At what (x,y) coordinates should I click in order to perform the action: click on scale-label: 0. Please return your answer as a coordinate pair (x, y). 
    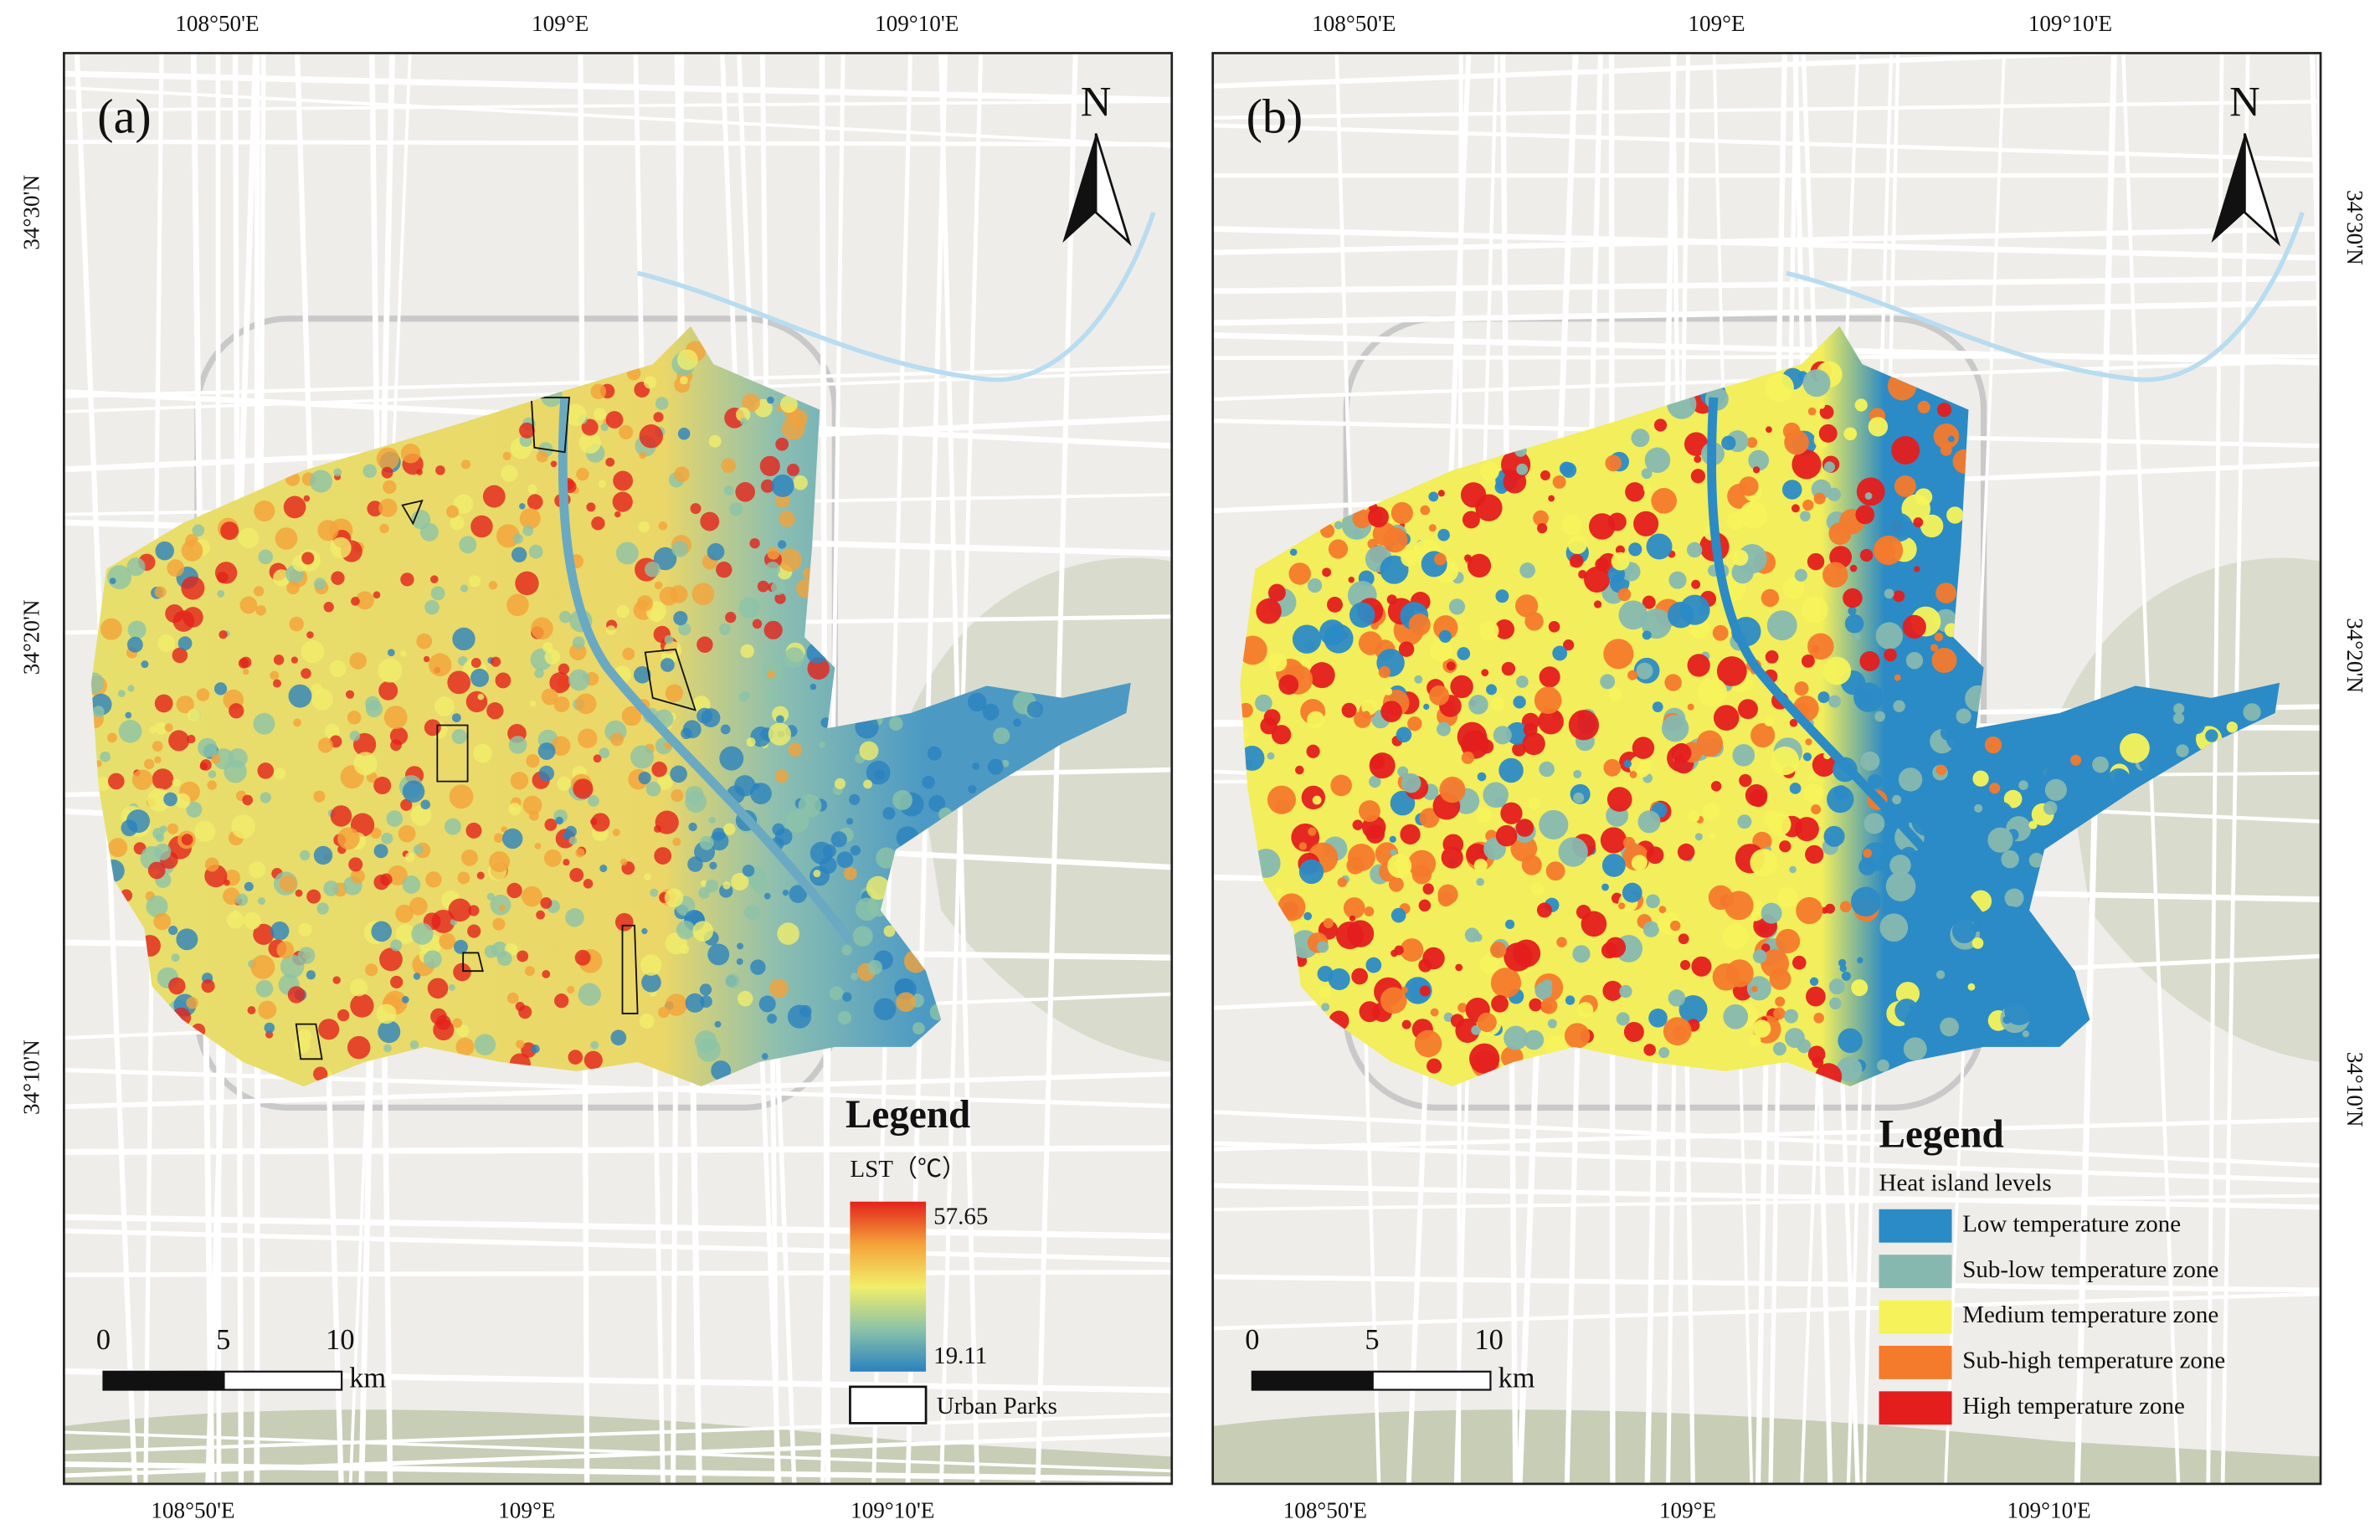
    Looking at the image, I should click on (1252, 1340).